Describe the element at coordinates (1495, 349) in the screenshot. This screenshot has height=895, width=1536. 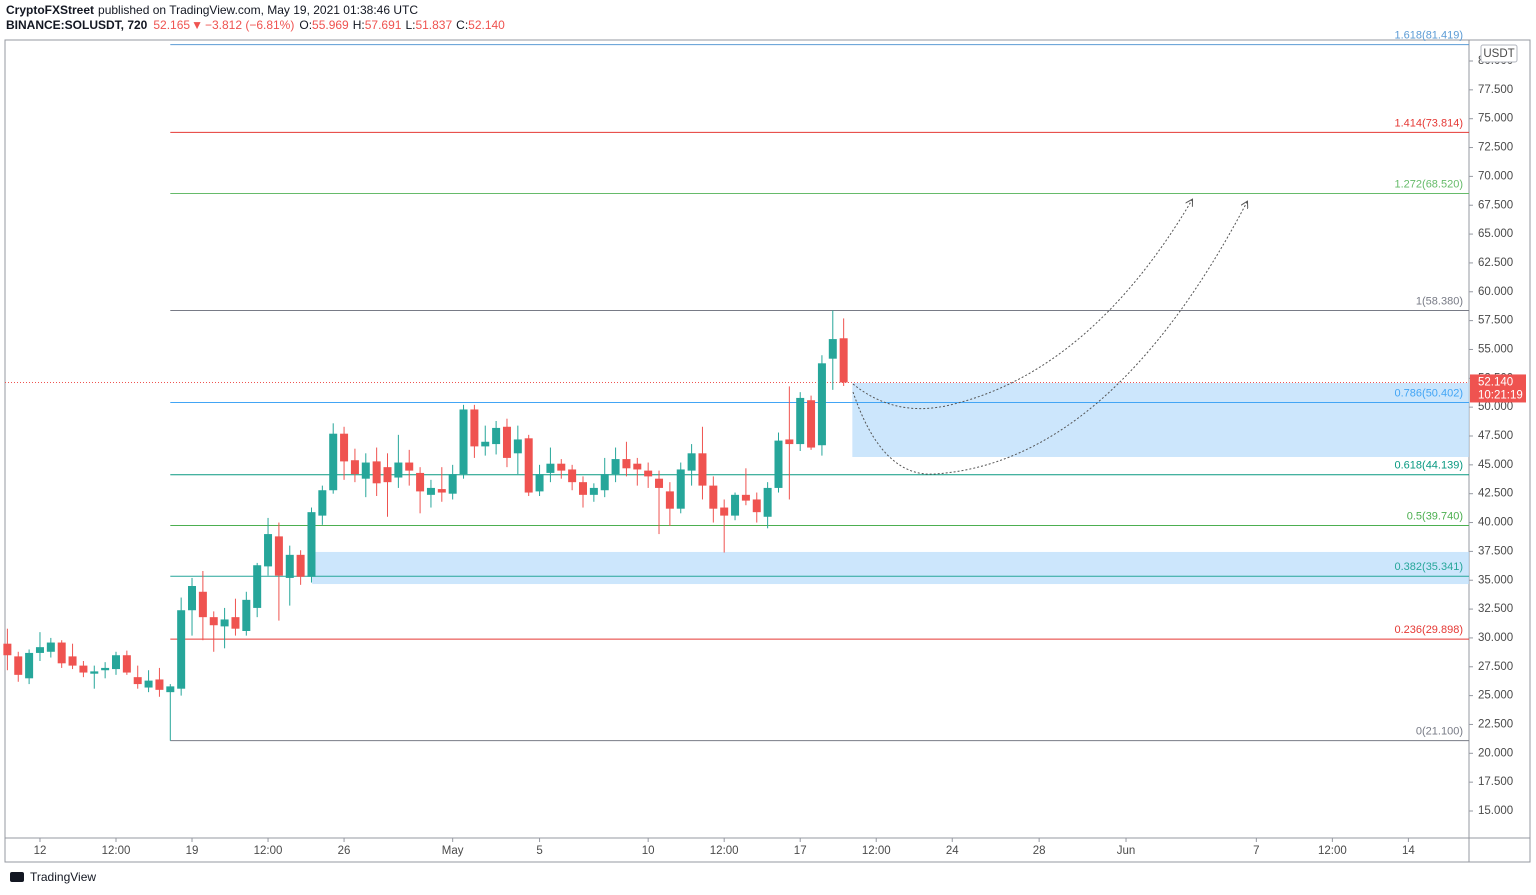
I see `y-tick-label: 55.000` at that location.